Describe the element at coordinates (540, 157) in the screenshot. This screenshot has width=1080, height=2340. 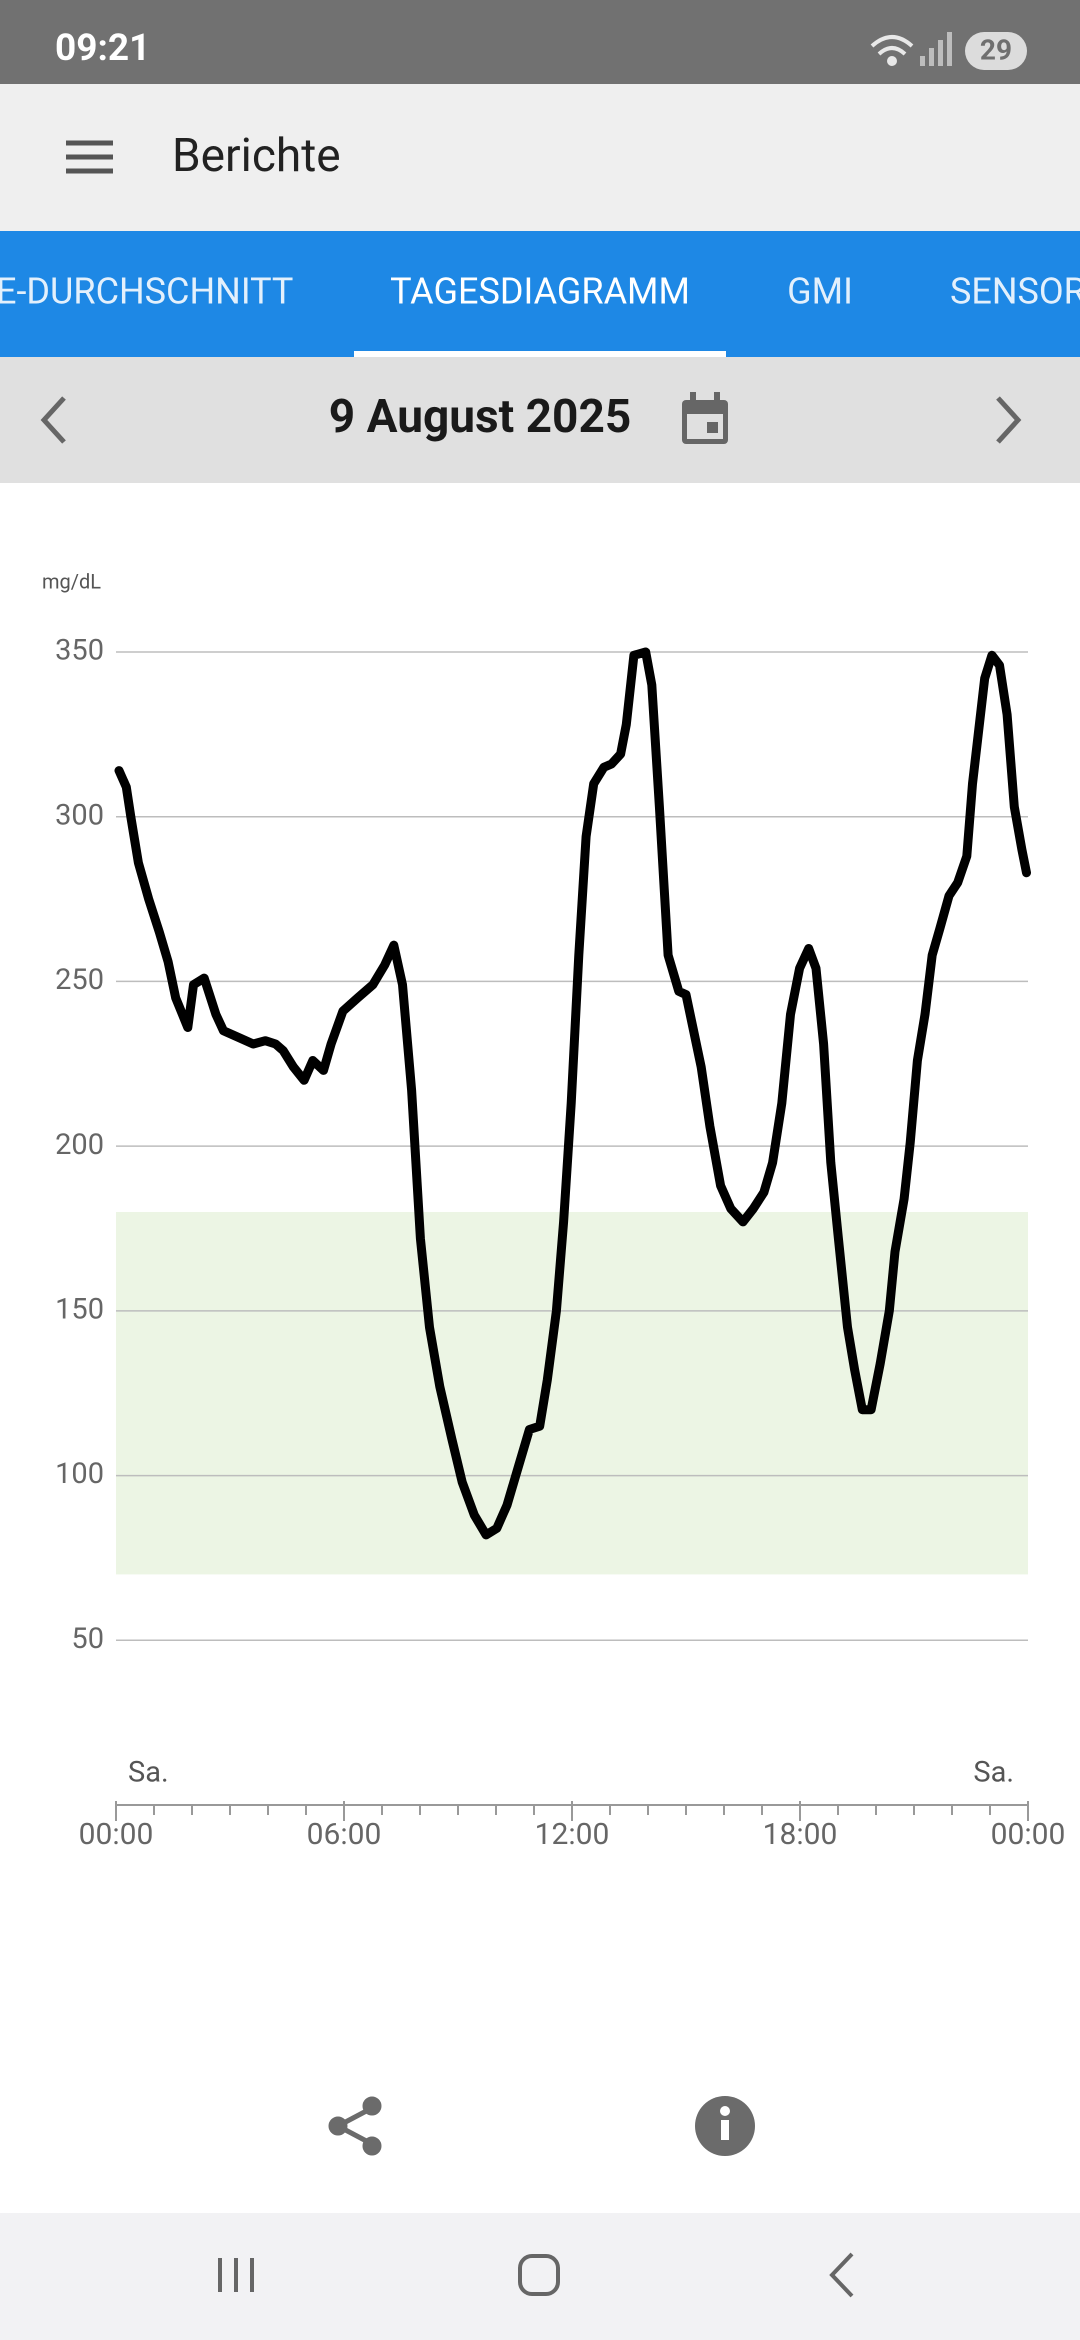
I see `app-bar` at that location.